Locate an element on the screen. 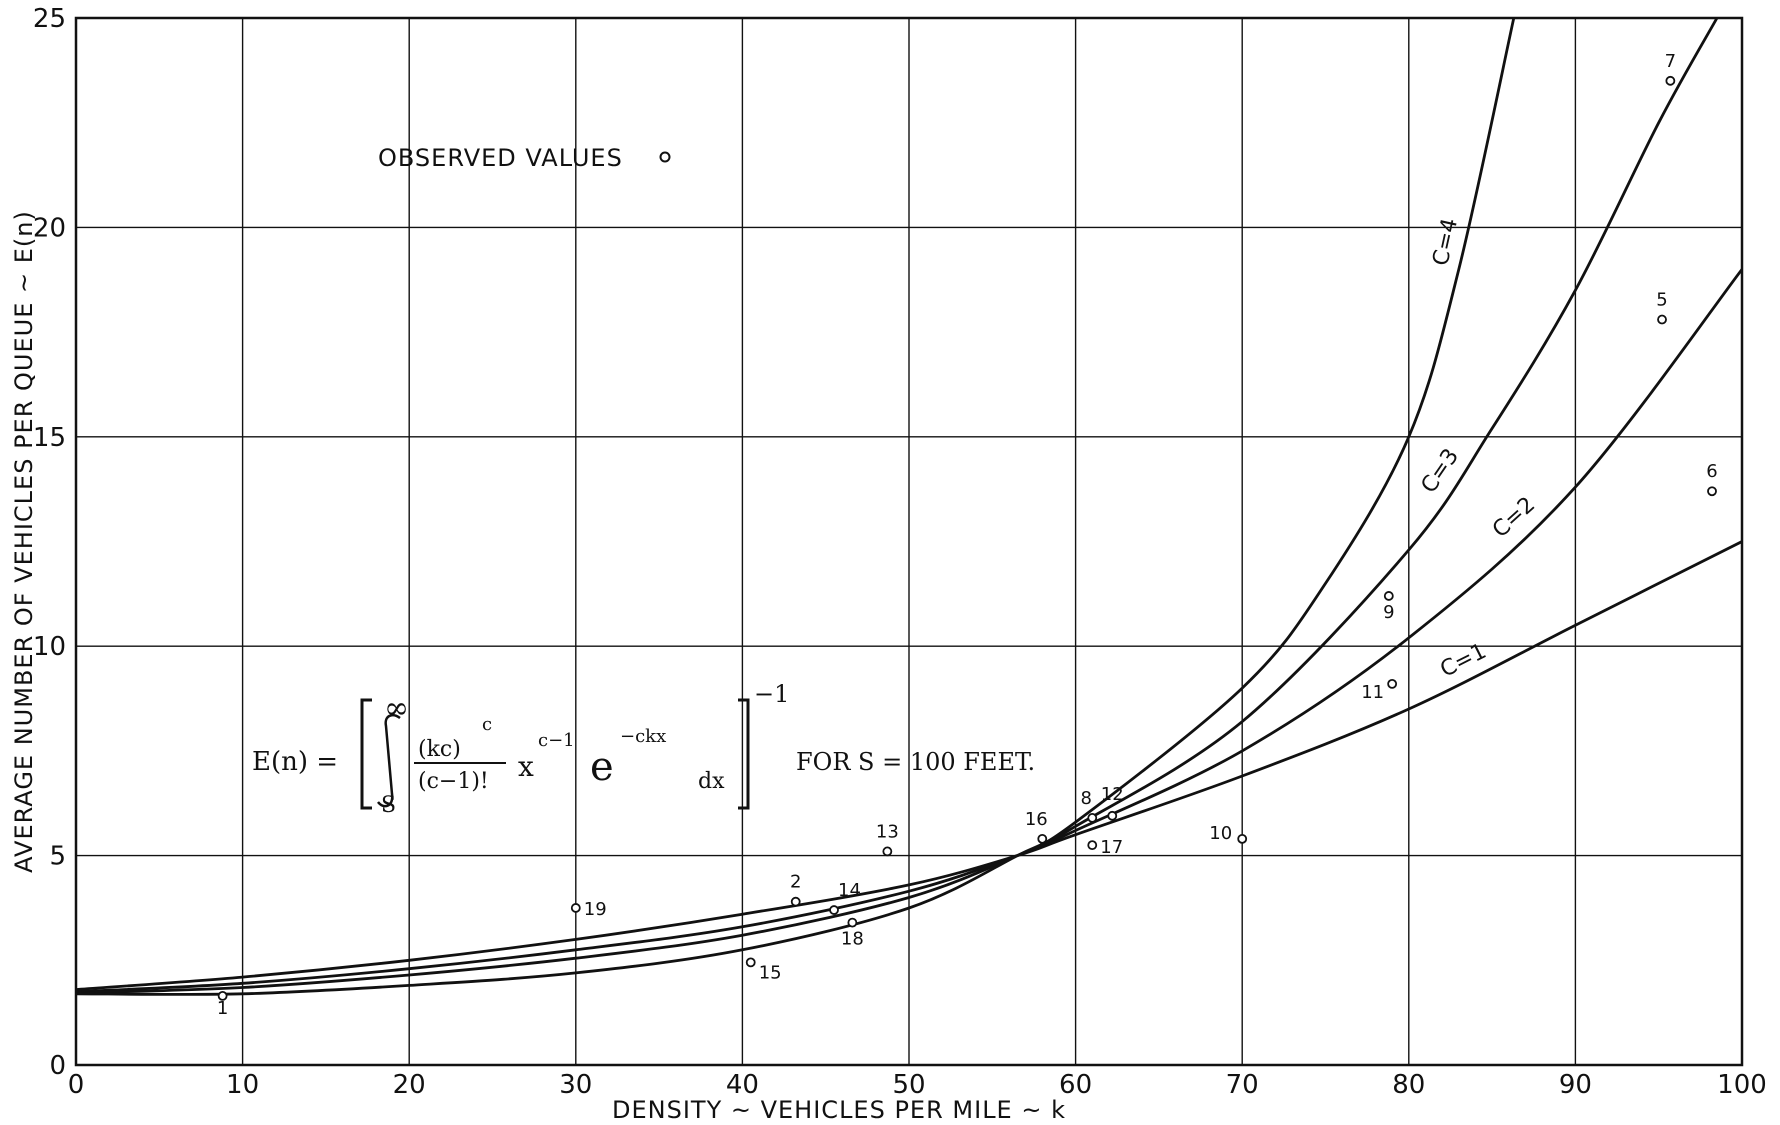 This screenshot has width=1780, height=1125. formula-fraction-denominator: (c−1)! is located at coordinates (453, 781).